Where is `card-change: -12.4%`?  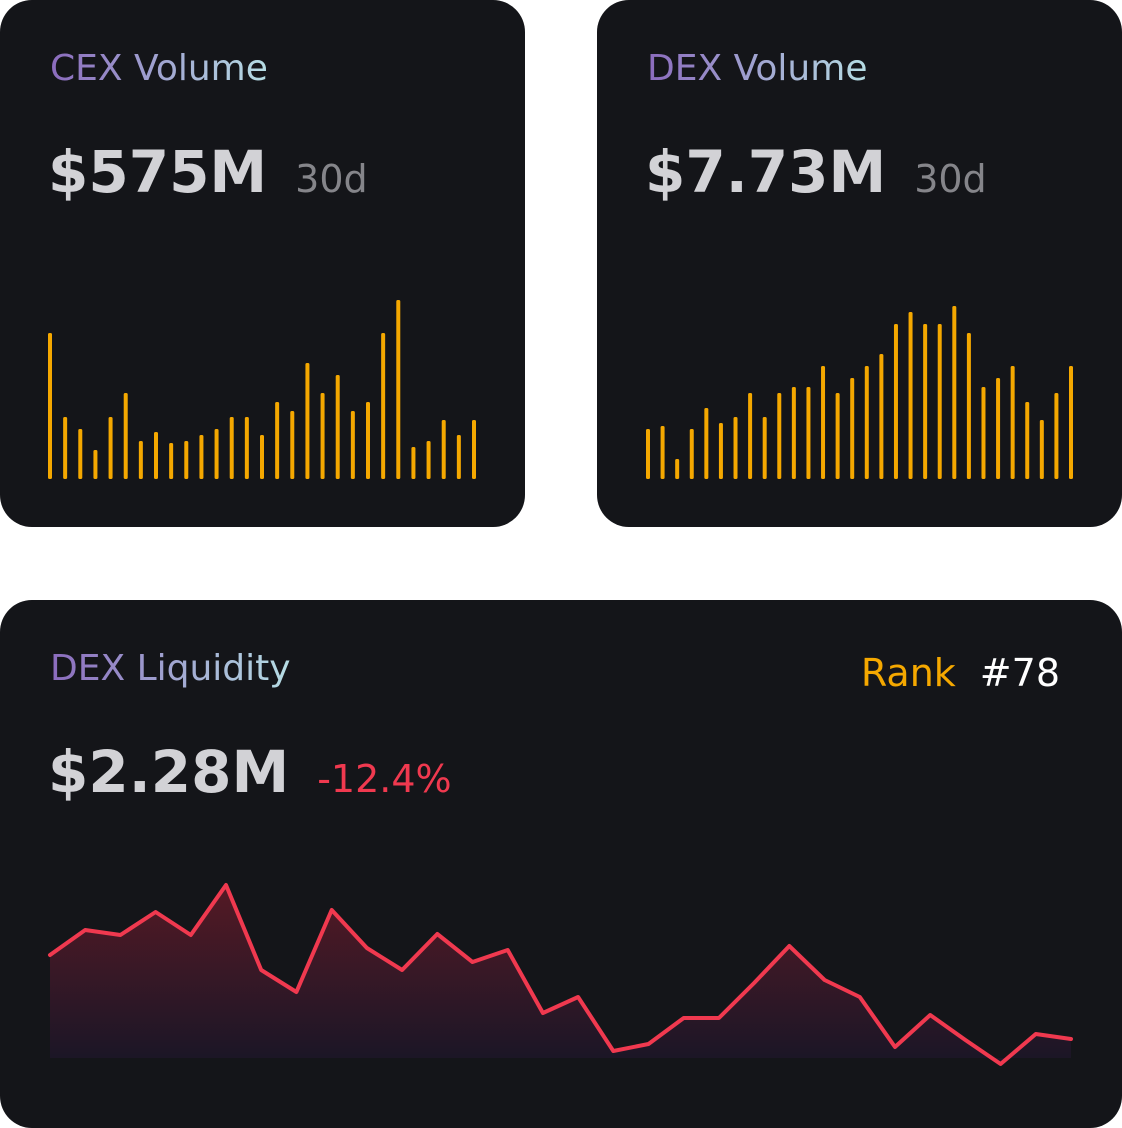 card-change: -12.4% is located at coordinates (384, 779).